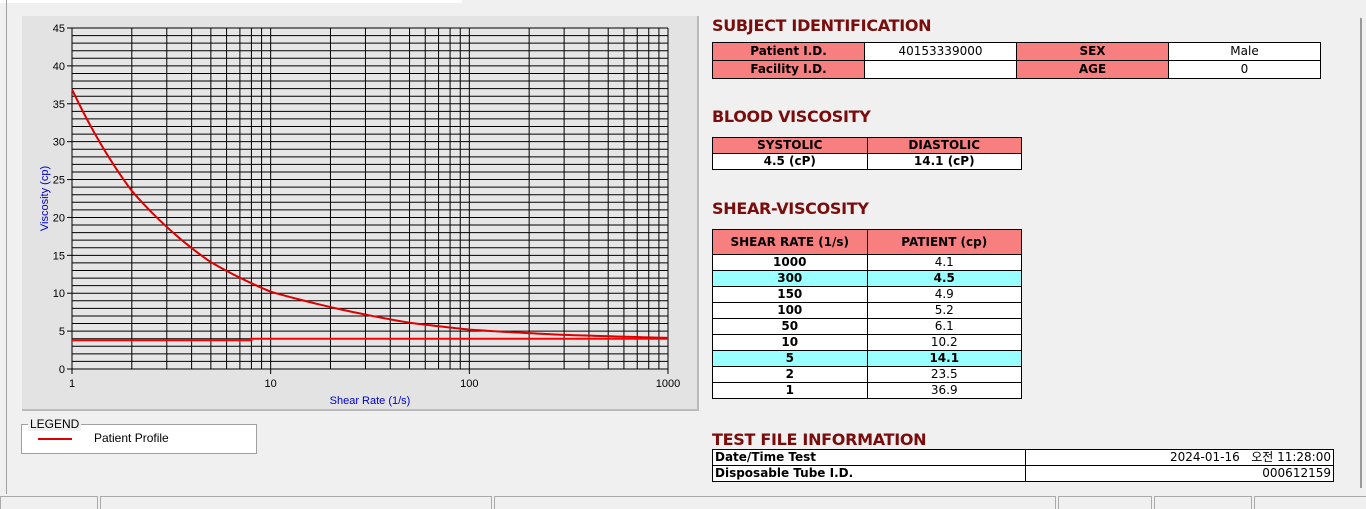  What do you see at coordinates (869, 473) in the screenshot?
I see `tube-label: Disposable Tube I.D.` at bounding box center [869, 473].